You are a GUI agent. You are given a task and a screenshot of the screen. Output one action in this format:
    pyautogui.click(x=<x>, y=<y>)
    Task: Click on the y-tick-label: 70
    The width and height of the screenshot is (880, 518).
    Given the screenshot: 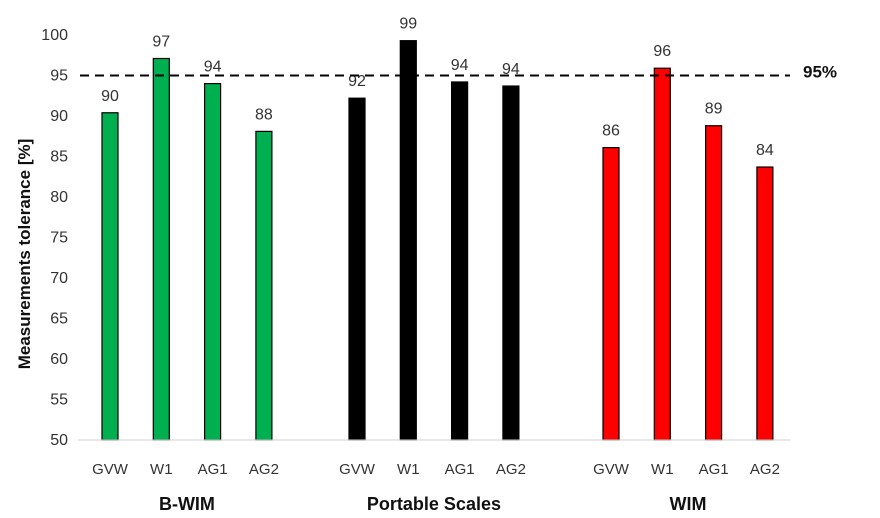 What is the action you would take?
    pyautogui.click(x=59, y=278)
    